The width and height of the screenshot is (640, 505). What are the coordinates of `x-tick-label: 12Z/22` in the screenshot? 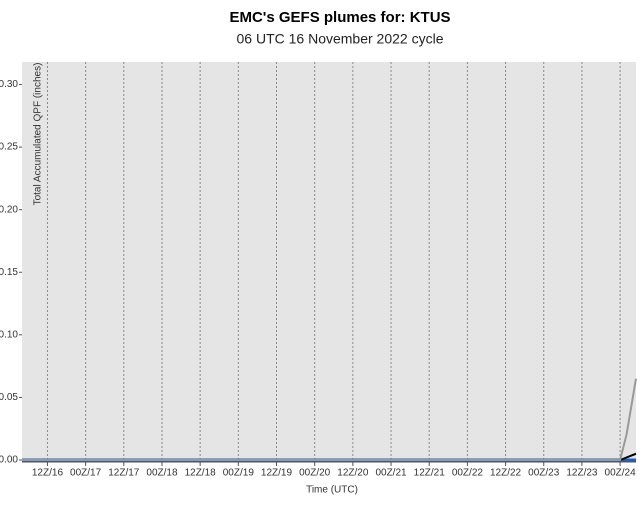 It's located at (506, 473).